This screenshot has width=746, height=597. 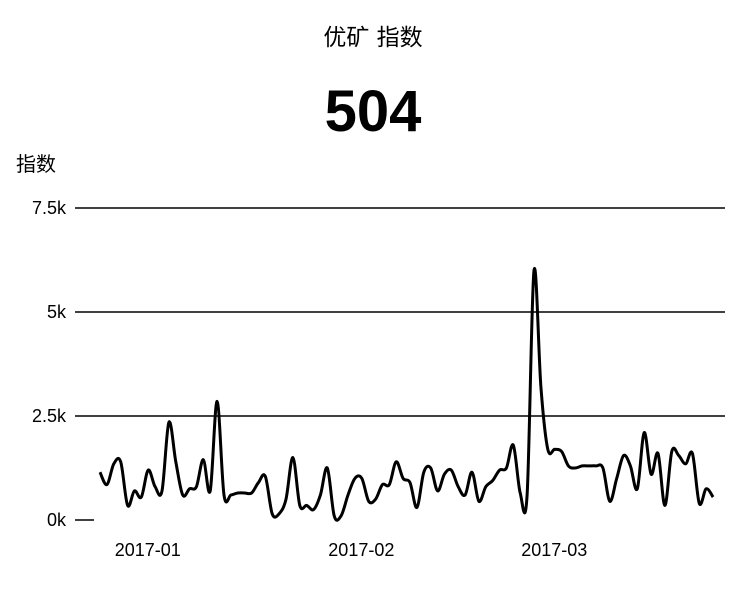 I want to click on x-tick-label: 2017-01, so click(x=148, y=550).